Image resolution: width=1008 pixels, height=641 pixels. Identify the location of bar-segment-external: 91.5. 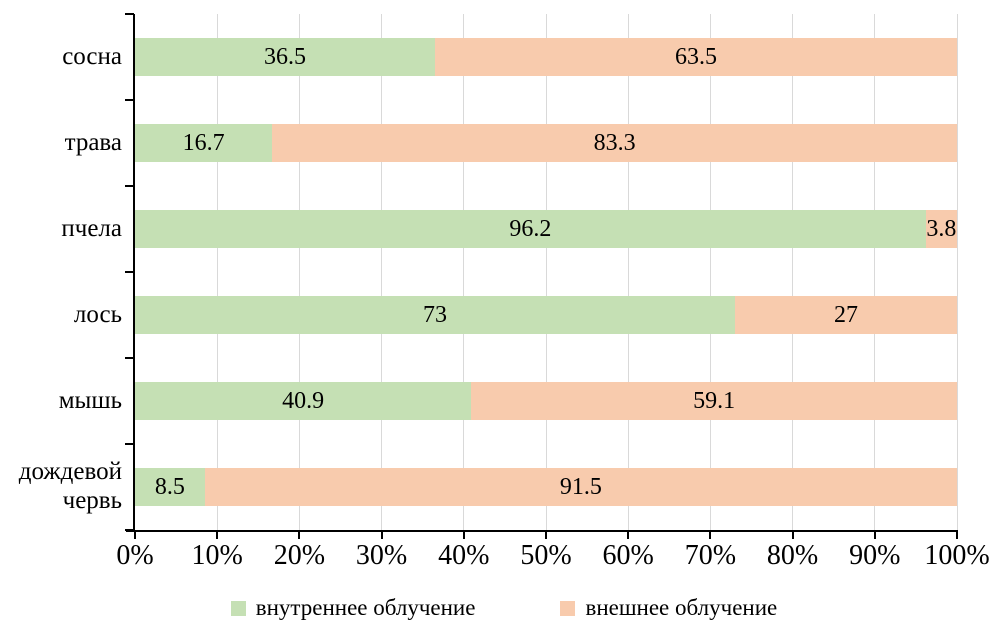
(580, 487).